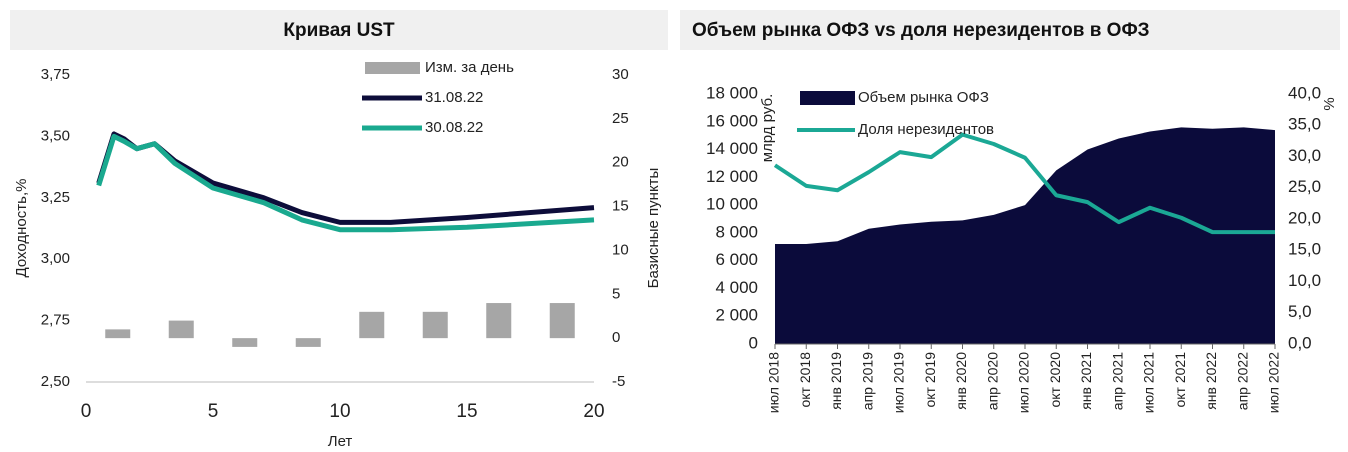 This screenshot has width=1348, height=452. What do you see at coordinates (899, 382) in the screenshot?
I see `x-tick-label: июл 2019` at bounding box center [899, 382].